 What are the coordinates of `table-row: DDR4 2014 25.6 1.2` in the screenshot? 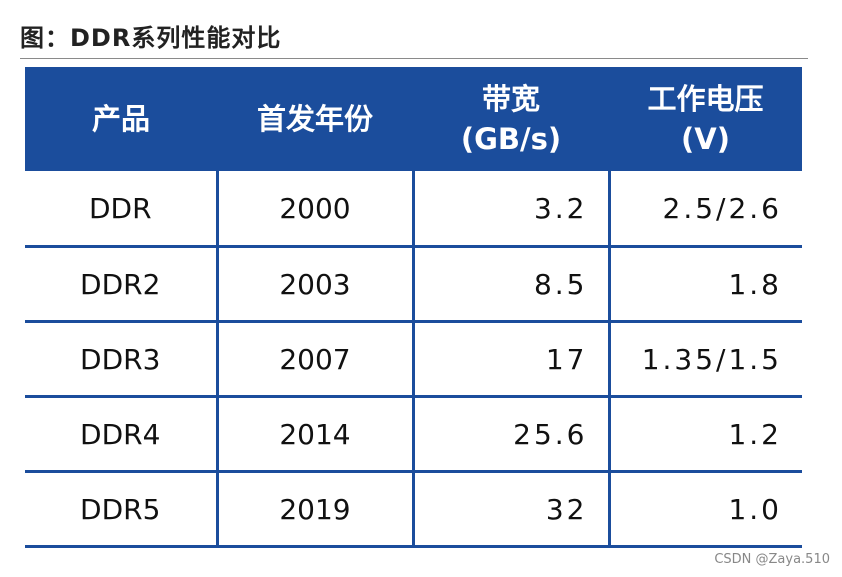 It's located at (413, 434).